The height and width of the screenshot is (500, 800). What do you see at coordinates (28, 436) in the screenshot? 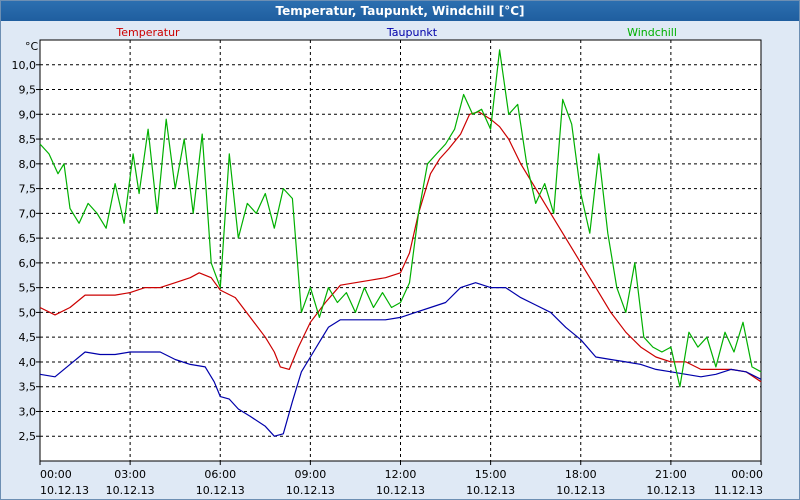
I see `y-tick-label: 2,5` at bounding box center [28, 436].